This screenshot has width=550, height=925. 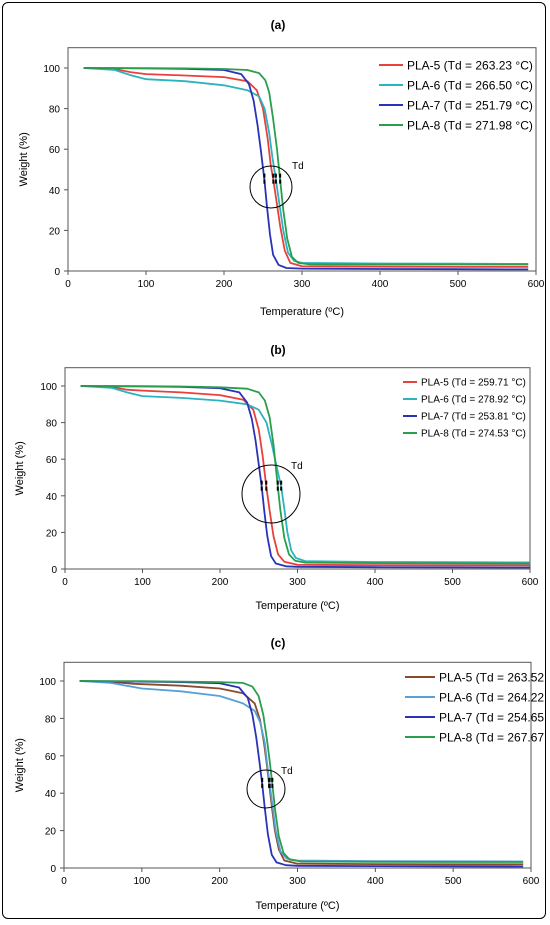 I want to click on legend-entry: PLA-5 (Td = 263.23 °C), so click(x=470, y=65).